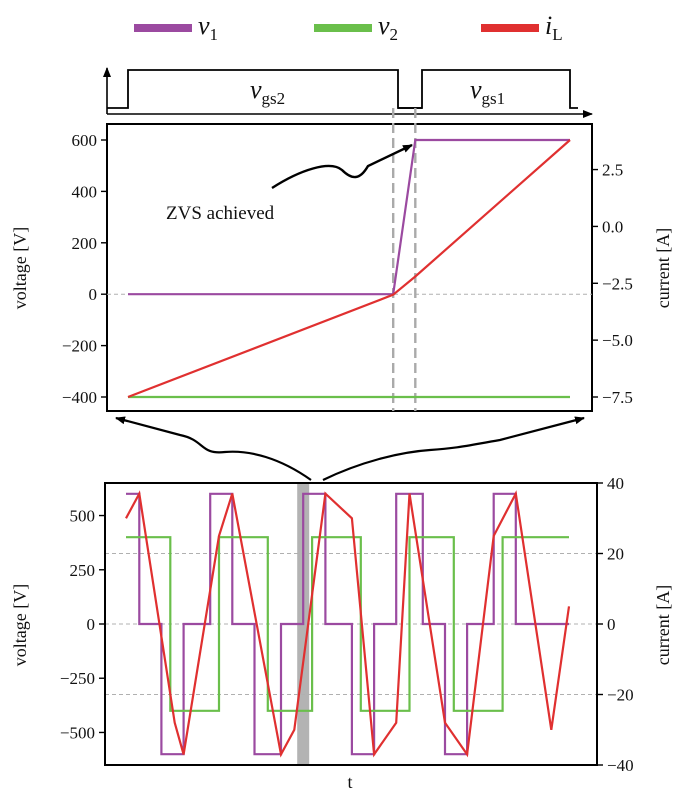  What do you see at coordinates (612, 170) in the screenshot?
I see `y2-tick-label: 2.5` at bounding box center [612, 170].